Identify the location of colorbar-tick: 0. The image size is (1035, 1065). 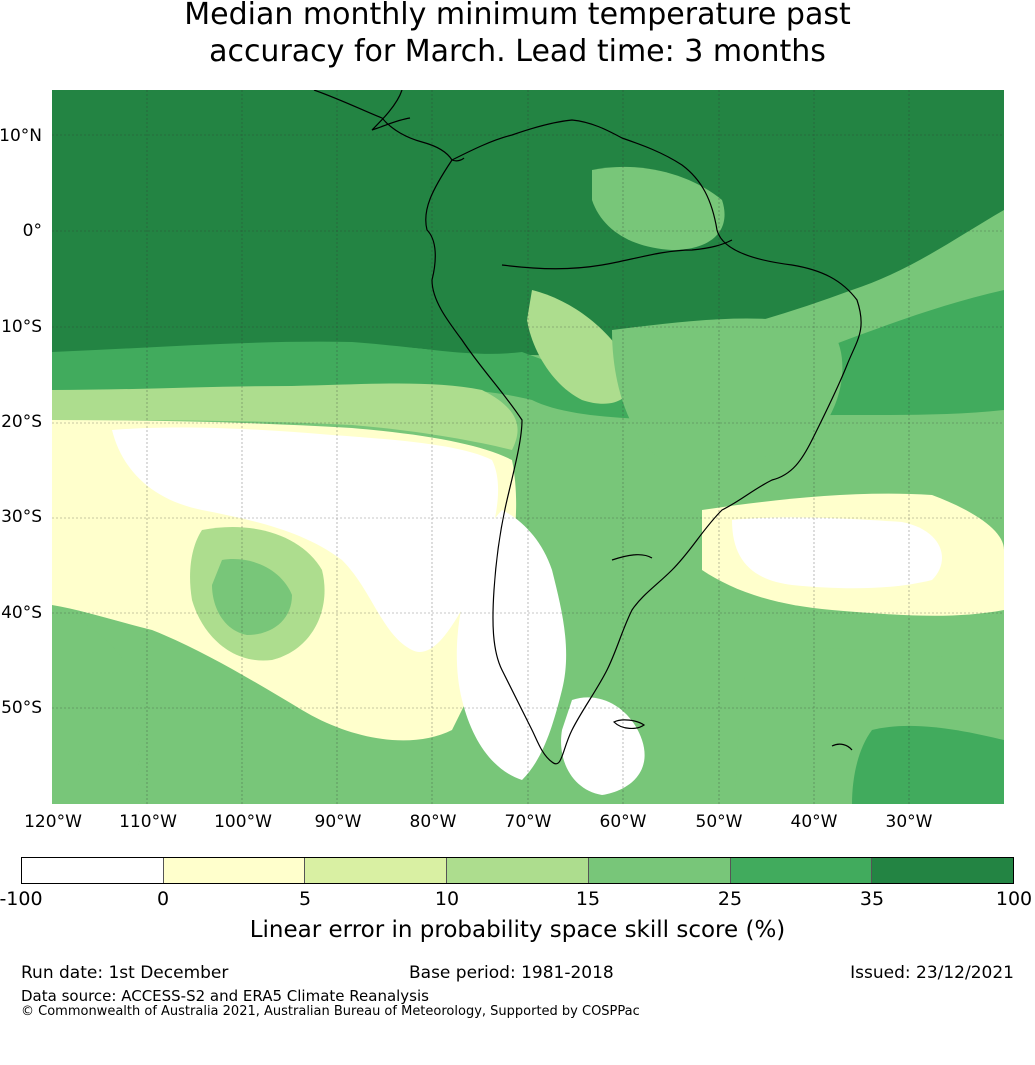
(163, 899).